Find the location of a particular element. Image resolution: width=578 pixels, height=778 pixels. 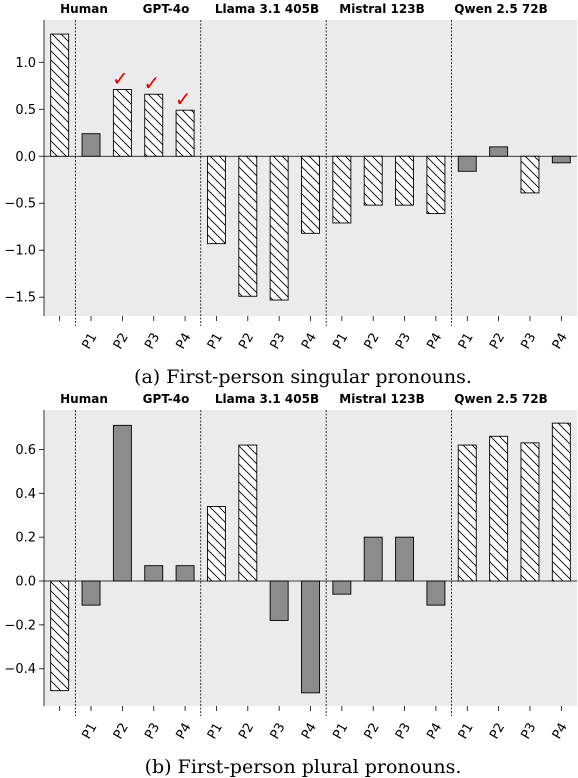

y-tick-label: −1.0 is located at coordinates (20, 251).